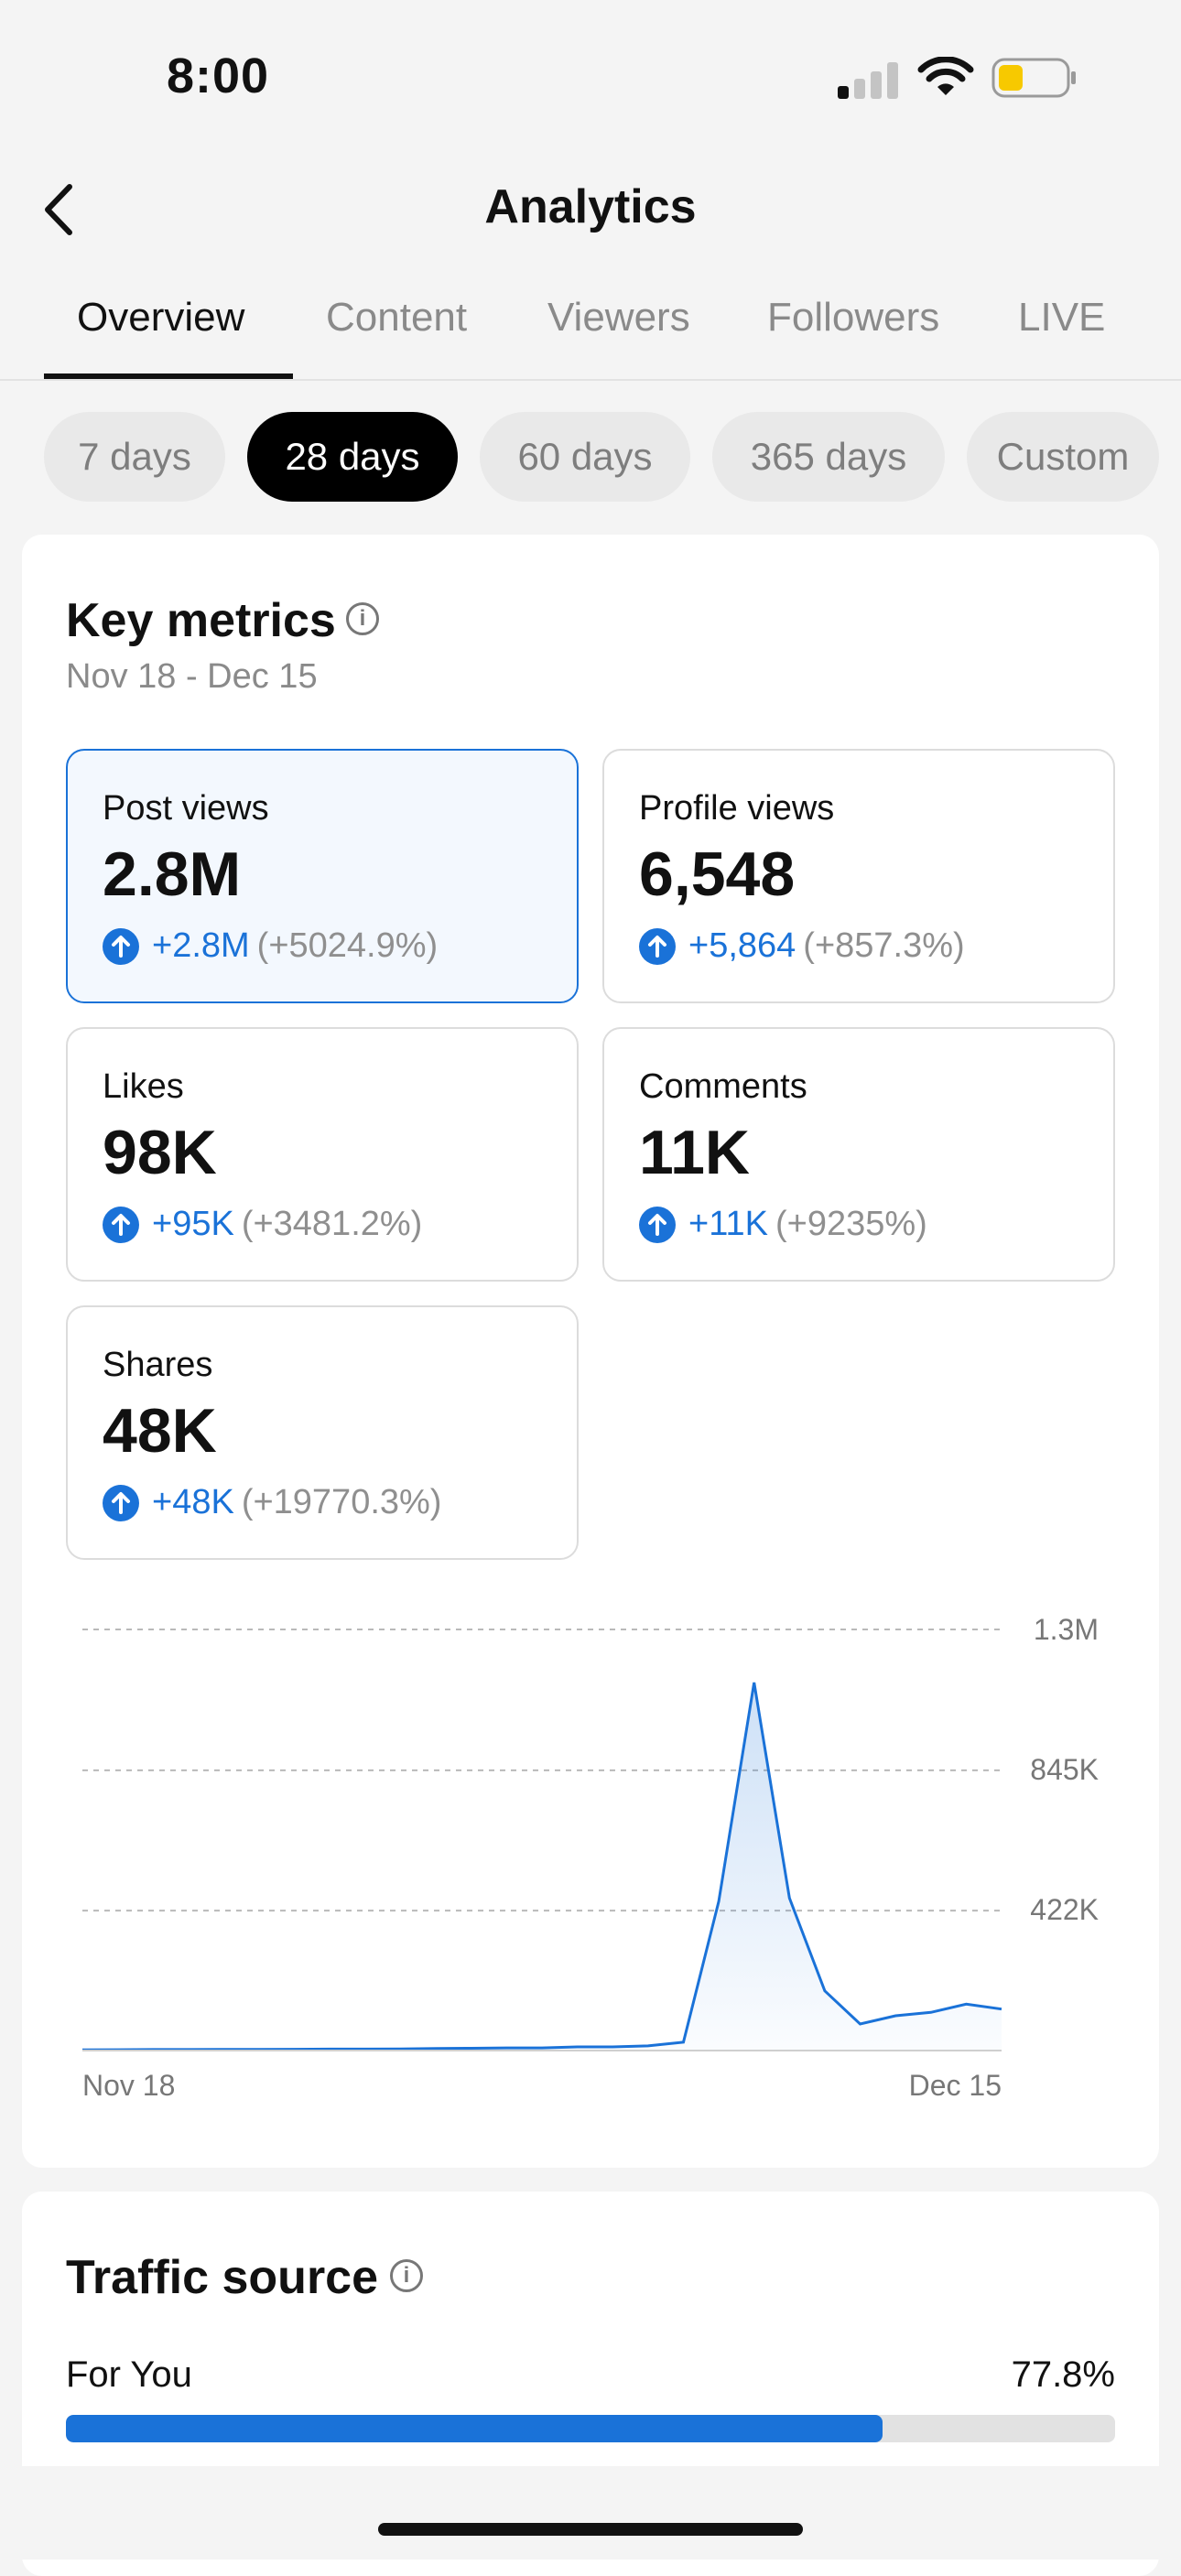 The image size is (1181, 2576). What do you see at coordinates (474, 2429) in the screenshot?
I see `traffic-source-bar-fill` at bounding box center [474, 2429].